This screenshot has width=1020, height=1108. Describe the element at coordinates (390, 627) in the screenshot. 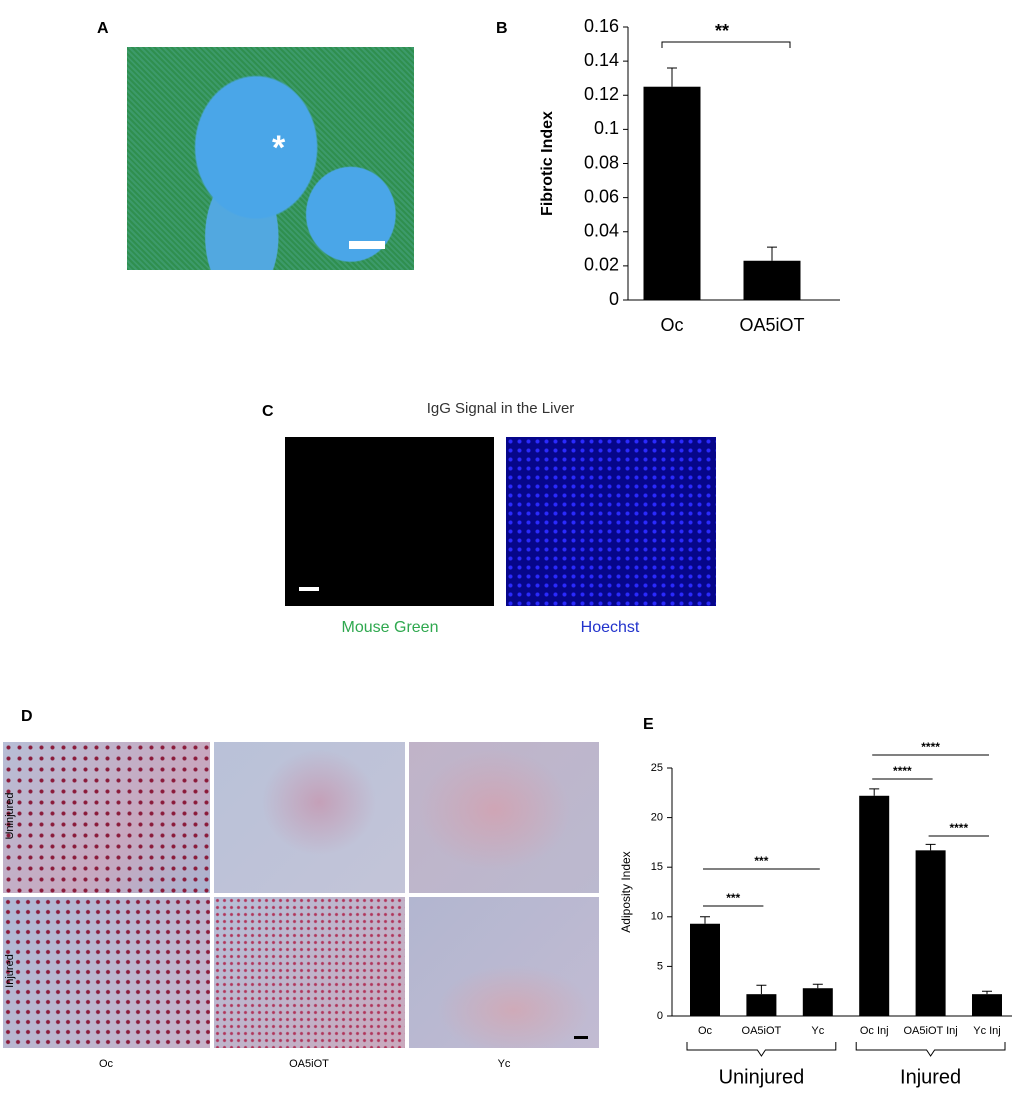

I see `caption: Mouse Green` at that location.